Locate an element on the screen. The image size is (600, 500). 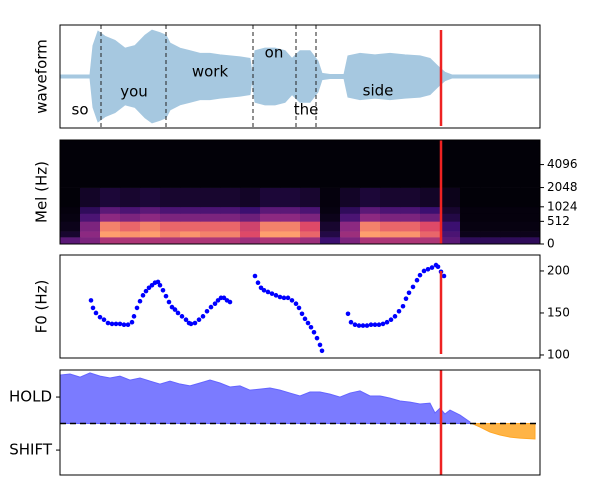
y-tick-label: 4096 is located at coordinates (562, 164).